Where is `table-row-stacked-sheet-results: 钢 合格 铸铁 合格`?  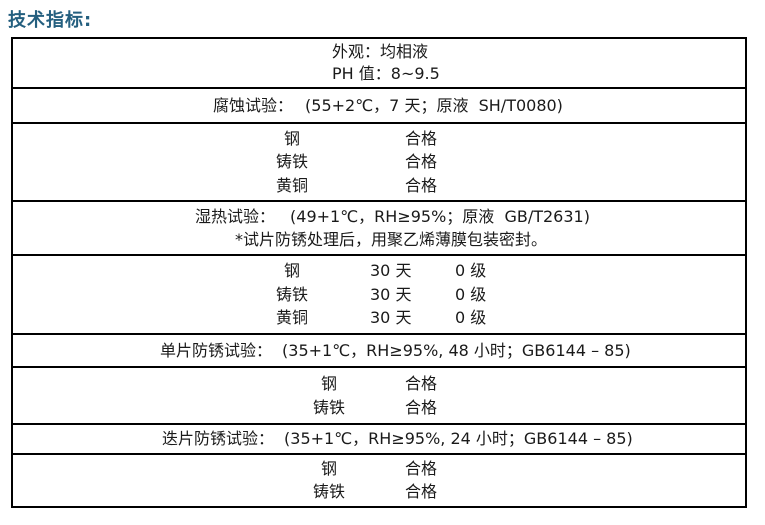
table-row-stacked-sheet-results: 钢 合格 铸铁 合格 is located at coordinates (379, 480).